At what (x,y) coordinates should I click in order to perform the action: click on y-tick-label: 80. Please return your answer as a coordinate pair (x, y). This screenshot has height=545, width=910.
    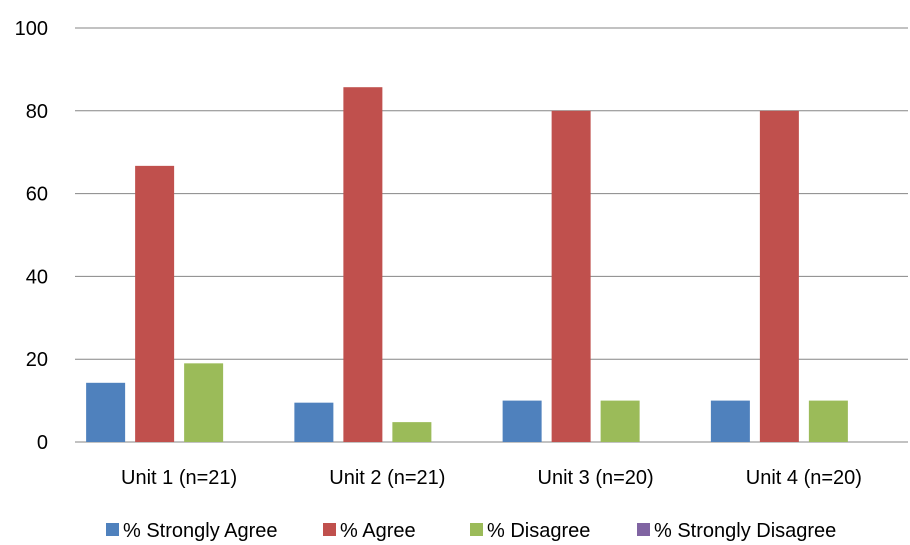
    Looking at the image, I should click on (37, 112).